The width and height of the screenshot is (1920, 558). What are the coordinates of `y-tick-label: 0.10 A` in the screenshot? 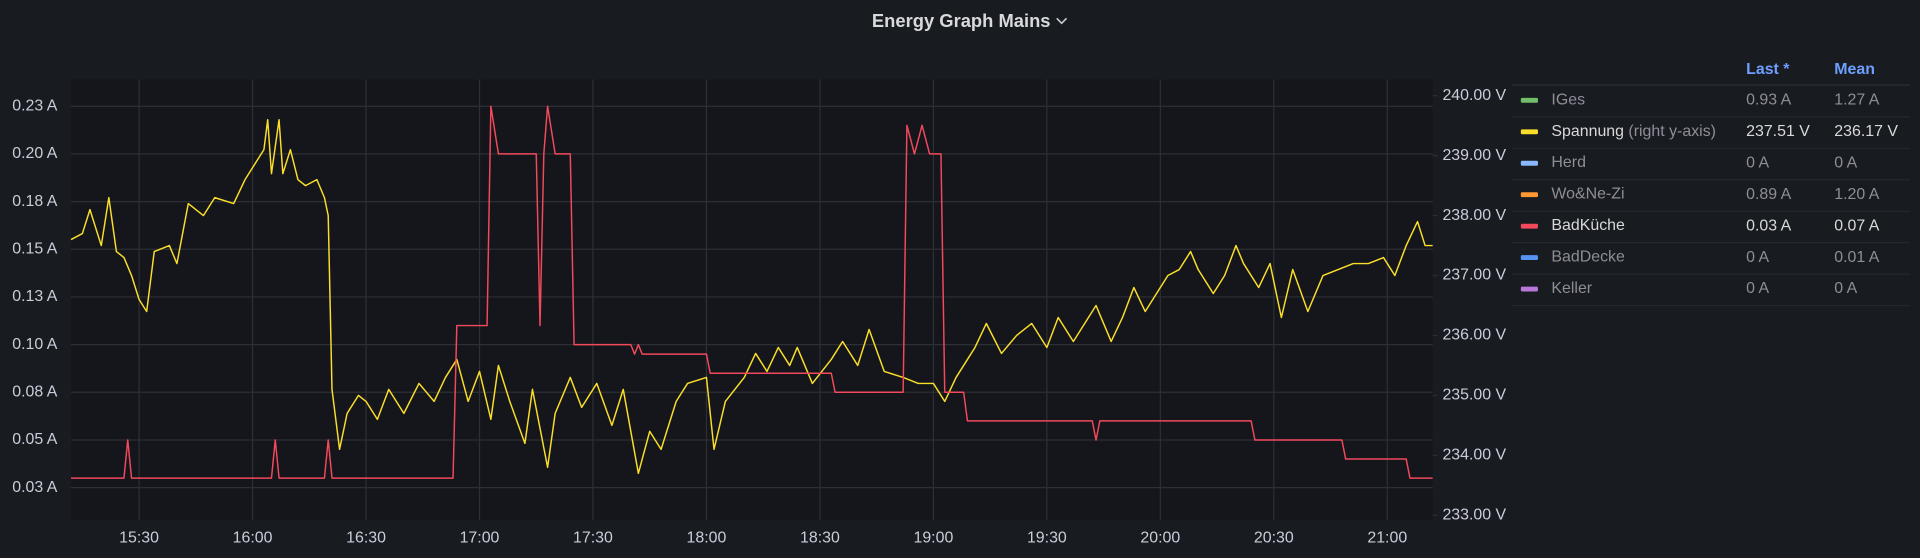 It's located at (35, 344).